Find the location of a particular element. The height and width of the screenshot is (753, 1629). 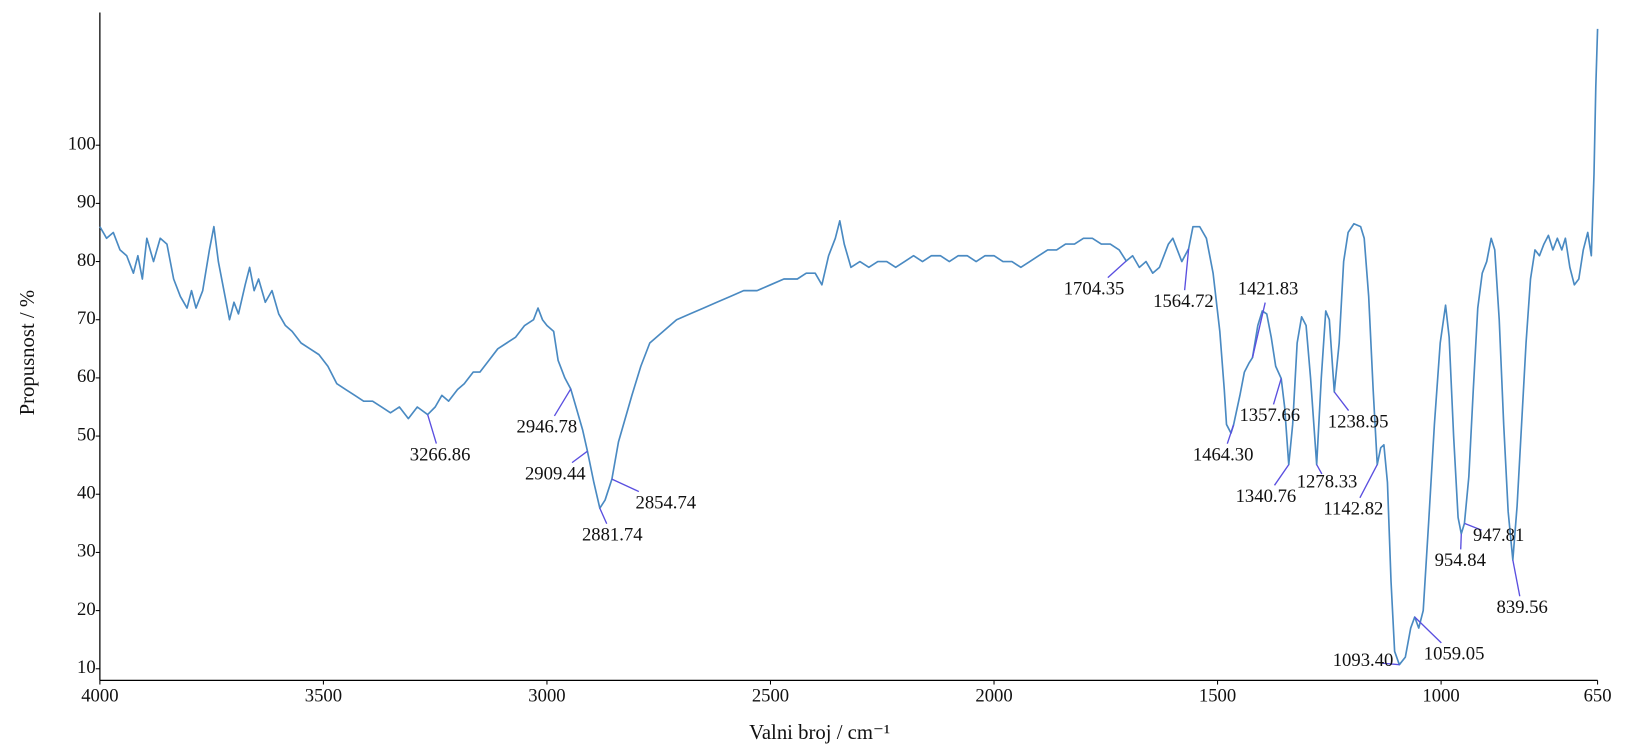

y-tick-label: 70 is located at coordinates (86, 318).